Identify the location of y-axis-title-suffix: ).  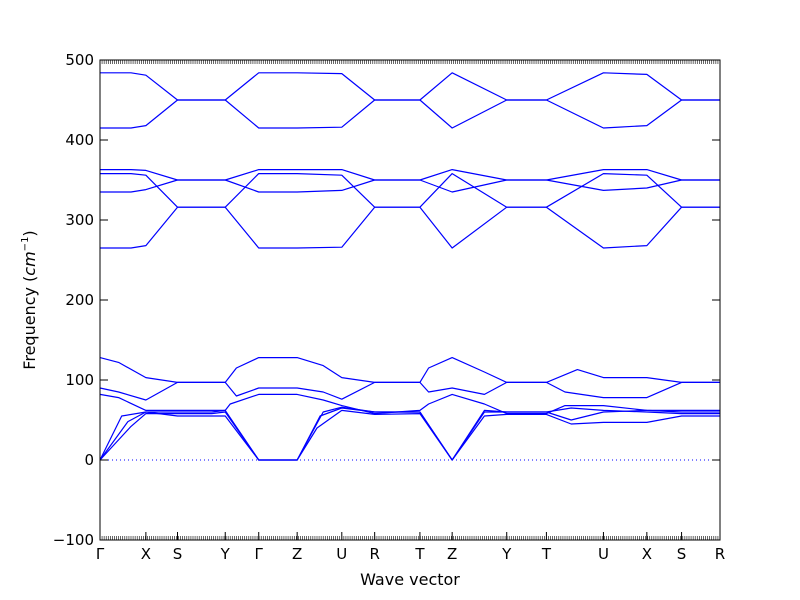
(29, 233).